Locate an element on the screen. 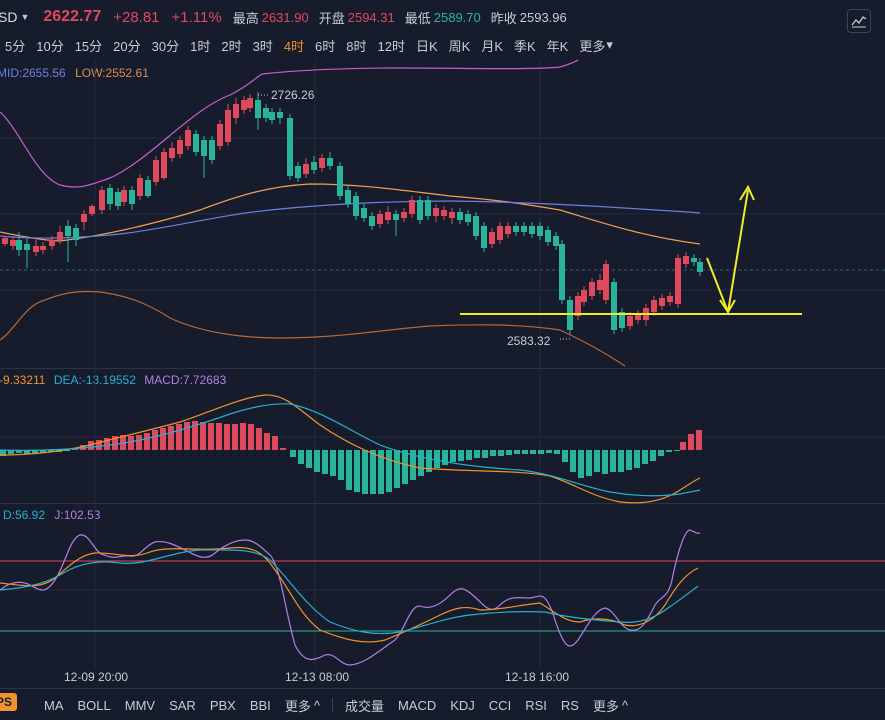 The image size is (885, 720). indicator-button: PBX is located at coordinates (222, 705).